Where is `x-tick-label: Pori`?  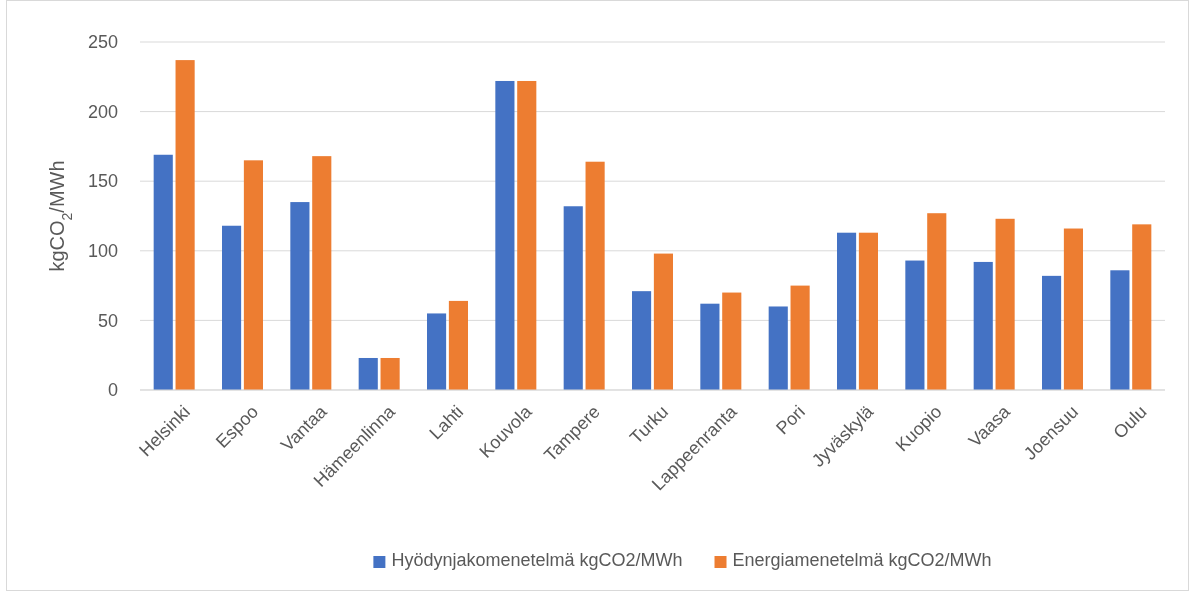
x-tick-label: Pori is located at coordinates (790, 420).